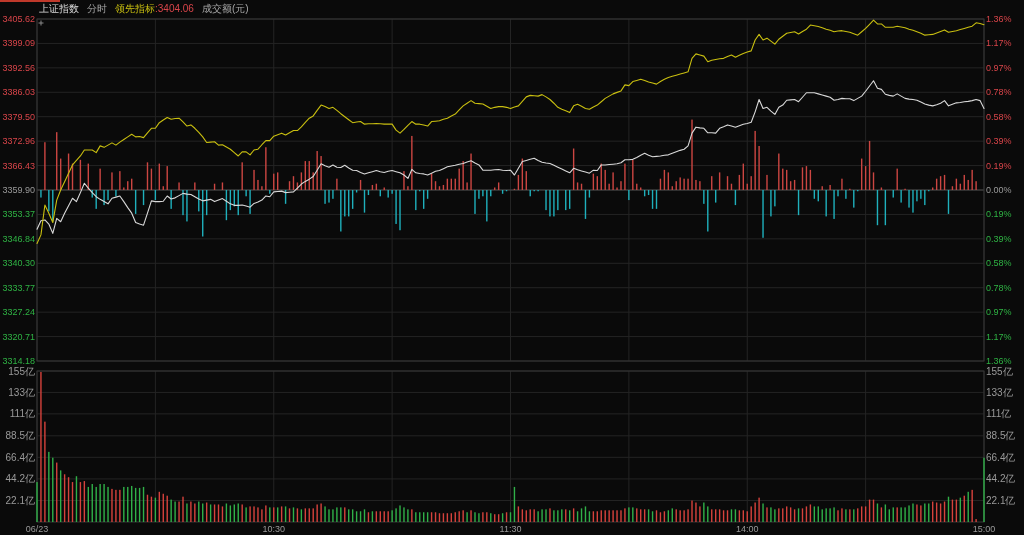  Describe the element at coordinates (747, 529) in the screenshot. I see `x-tick-label: 14:00` at that location.